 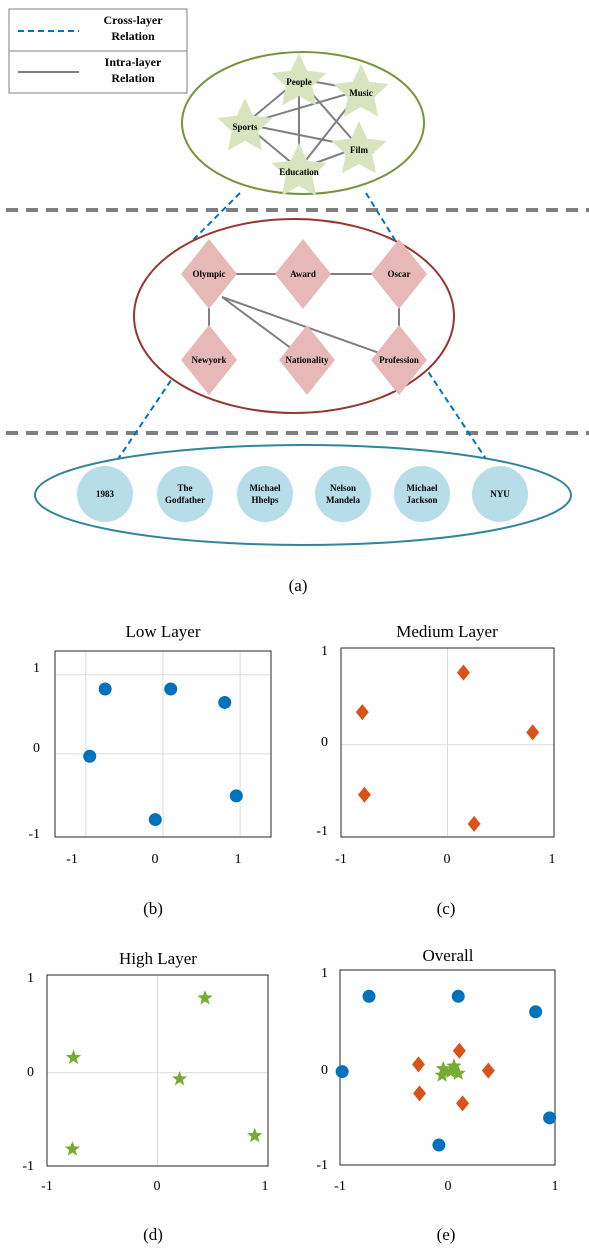 What do you see at coordinates (162, 631) in the screenshot?
I see `plot-title: Low Layer` at bounding box center [162, 631].